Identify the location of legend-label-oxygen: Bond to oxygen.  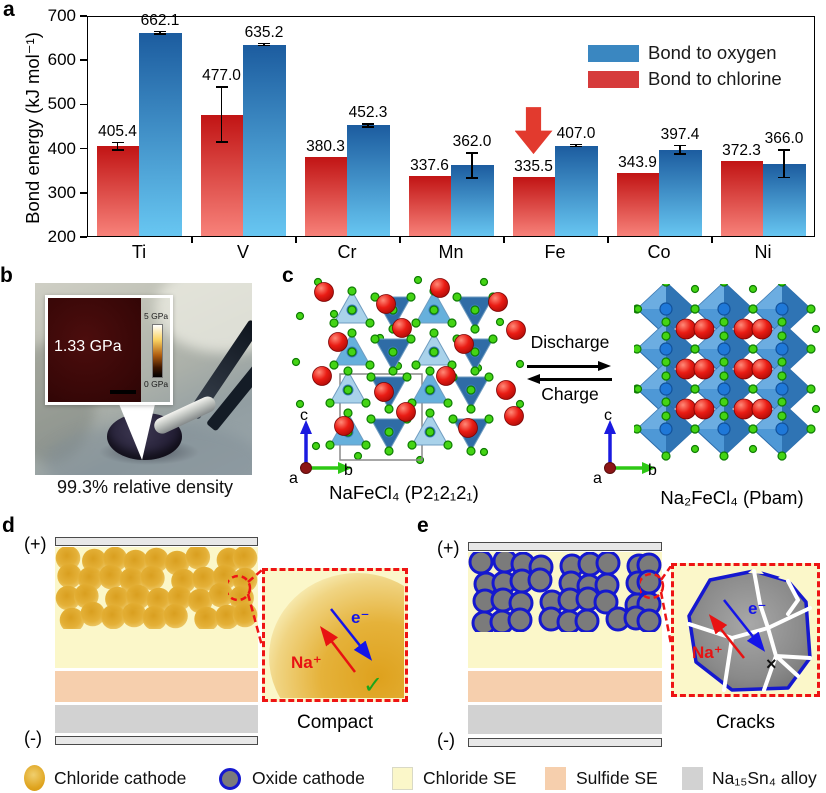
(712, 52).